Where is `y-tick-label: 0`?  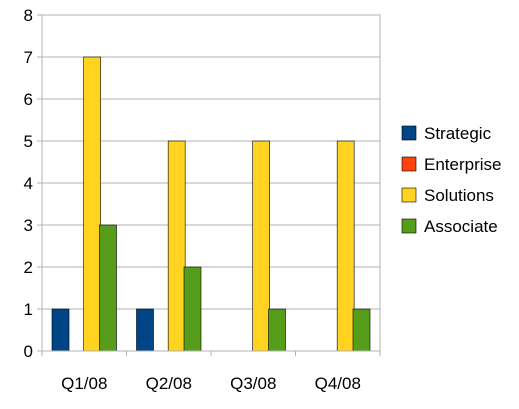 y-tick-label: 0 is located at coordinates (28, 351).